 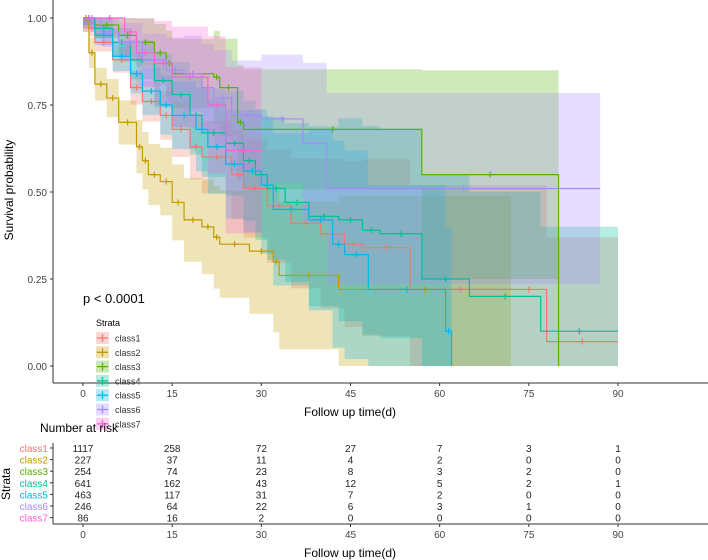 What do you see at coordinates (102, 409) in the screenshot?
I see `legend-key-class6` at bounding box center [102, 409].